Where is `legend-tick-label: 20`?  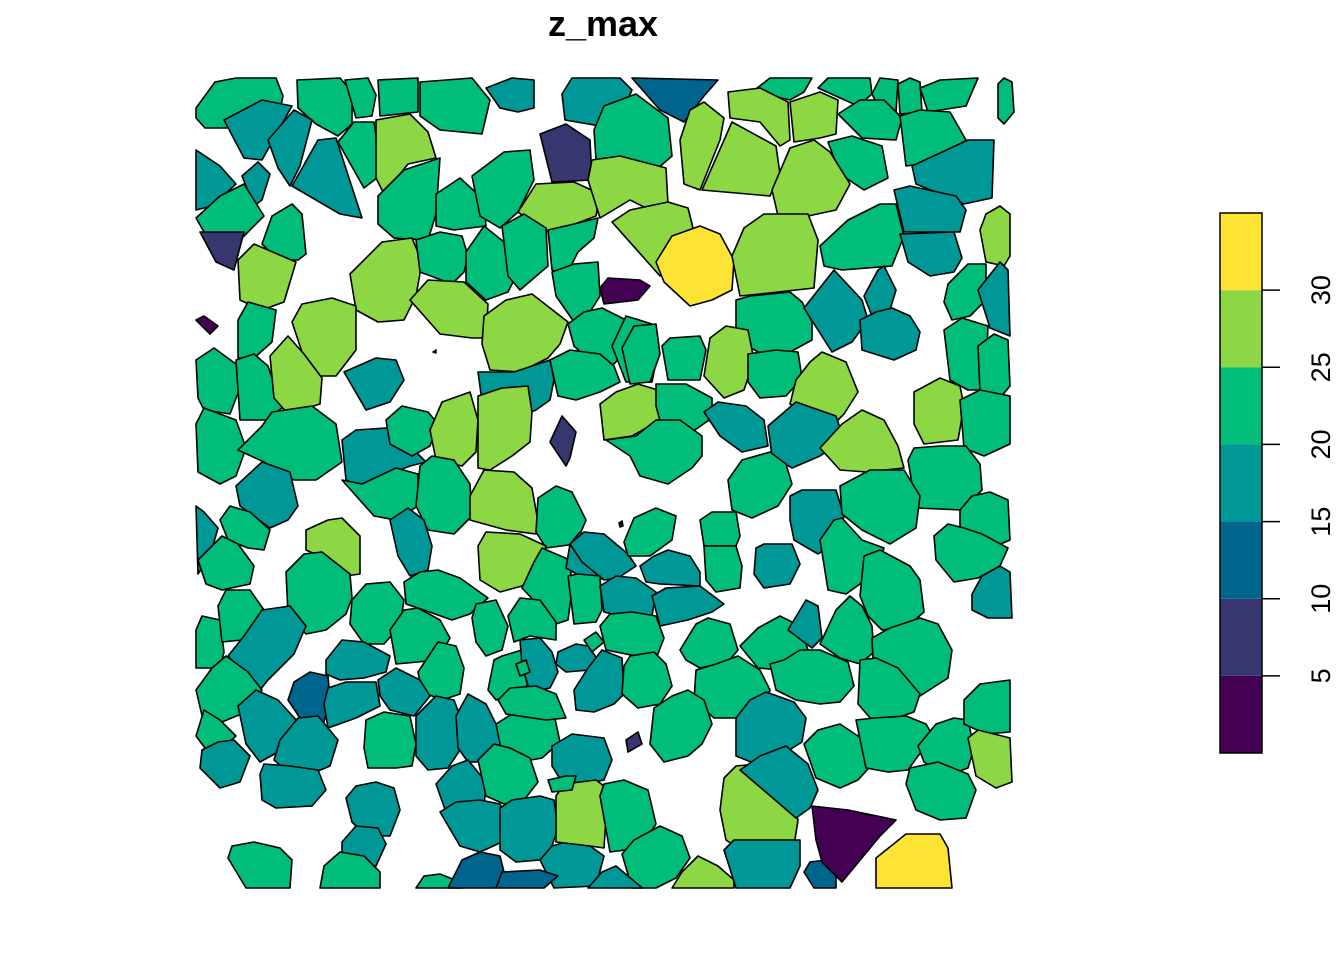
legend-tick-label: 20 is located at coordinates (1321, 444).